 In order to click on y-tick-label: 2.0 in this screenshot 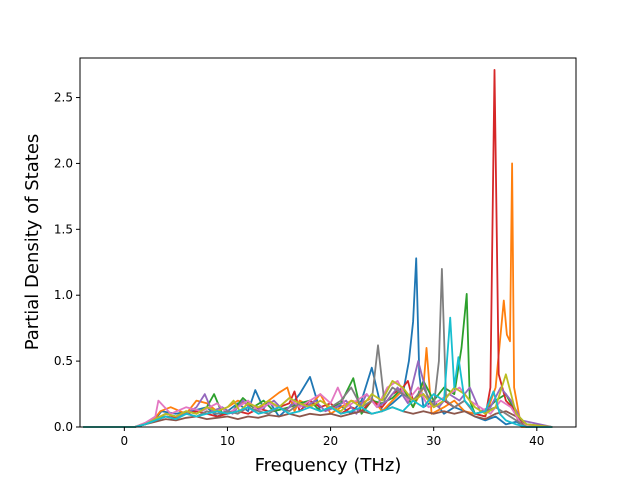, I will do `click(63, 163)`.